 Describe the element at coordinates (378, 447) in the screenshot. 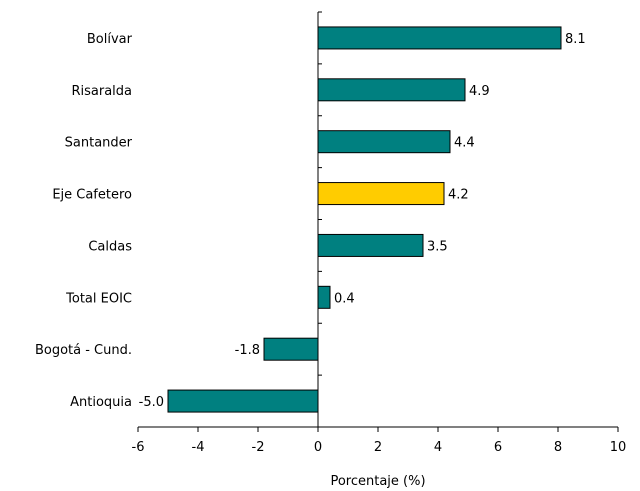

I see `x-tick-label: 2` at that location.